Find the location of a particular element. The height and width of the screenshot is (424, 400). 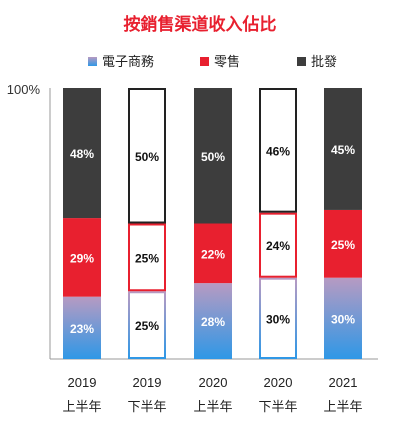

x-tick-year-1: 2019 is located at coordinates (147, 382).